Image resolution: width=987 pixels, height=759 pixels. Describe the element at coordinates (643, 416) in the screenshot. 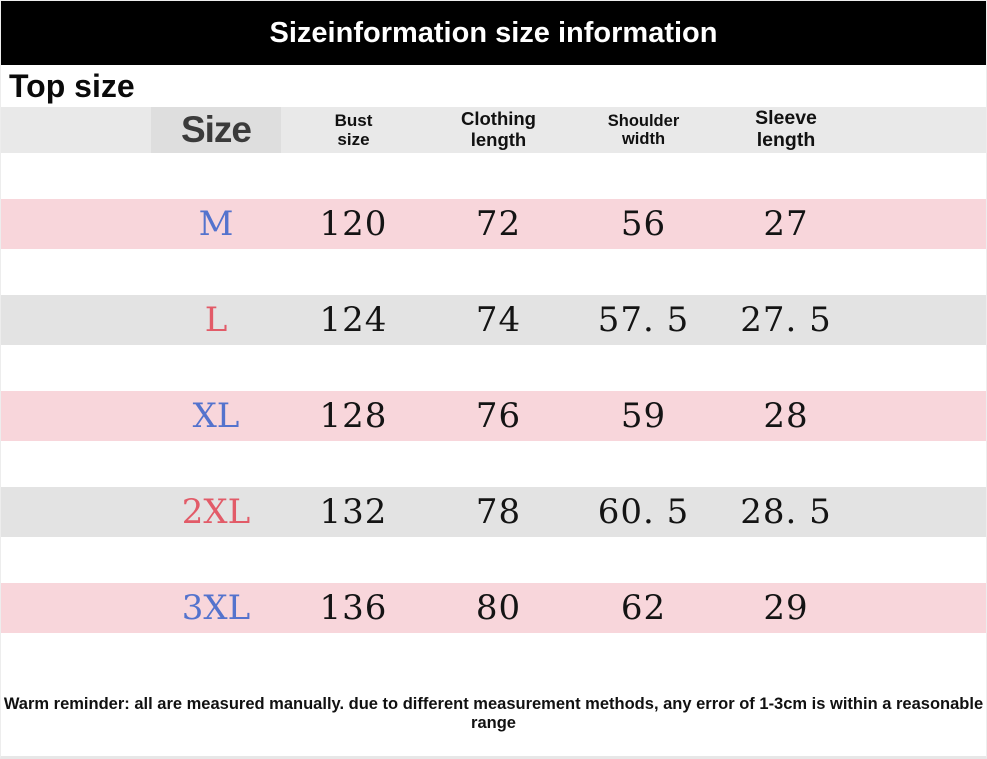

I see `shoulder-width-value: 59` at that location.